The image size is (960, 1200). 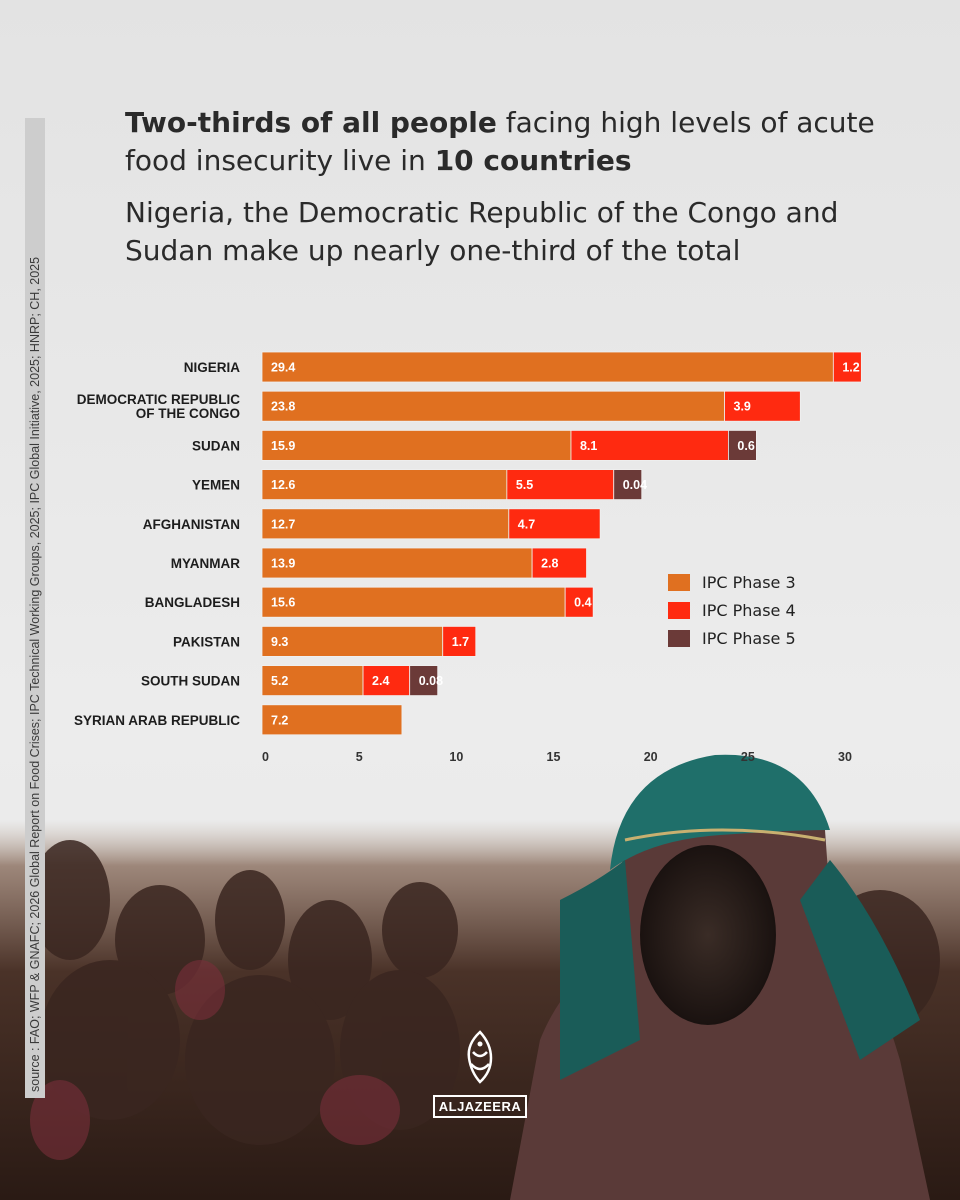 I want to click on value-label-2-phase3: 15.9, so click(x=283, y=446).